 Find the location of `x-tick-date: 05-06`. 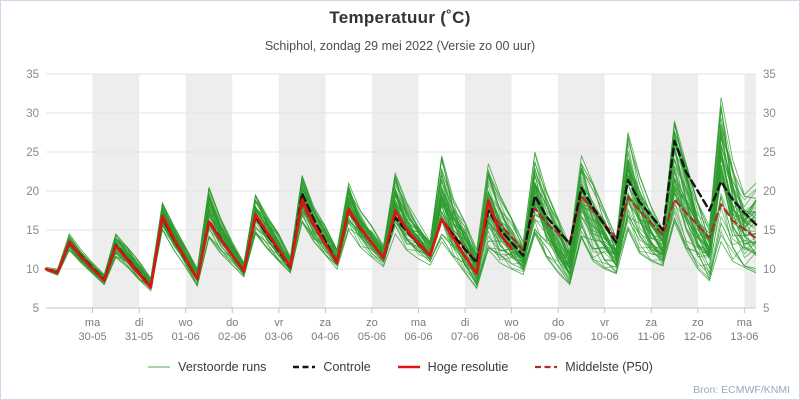

x-tick-date: 05-06 is located at coordinates (372, 337).